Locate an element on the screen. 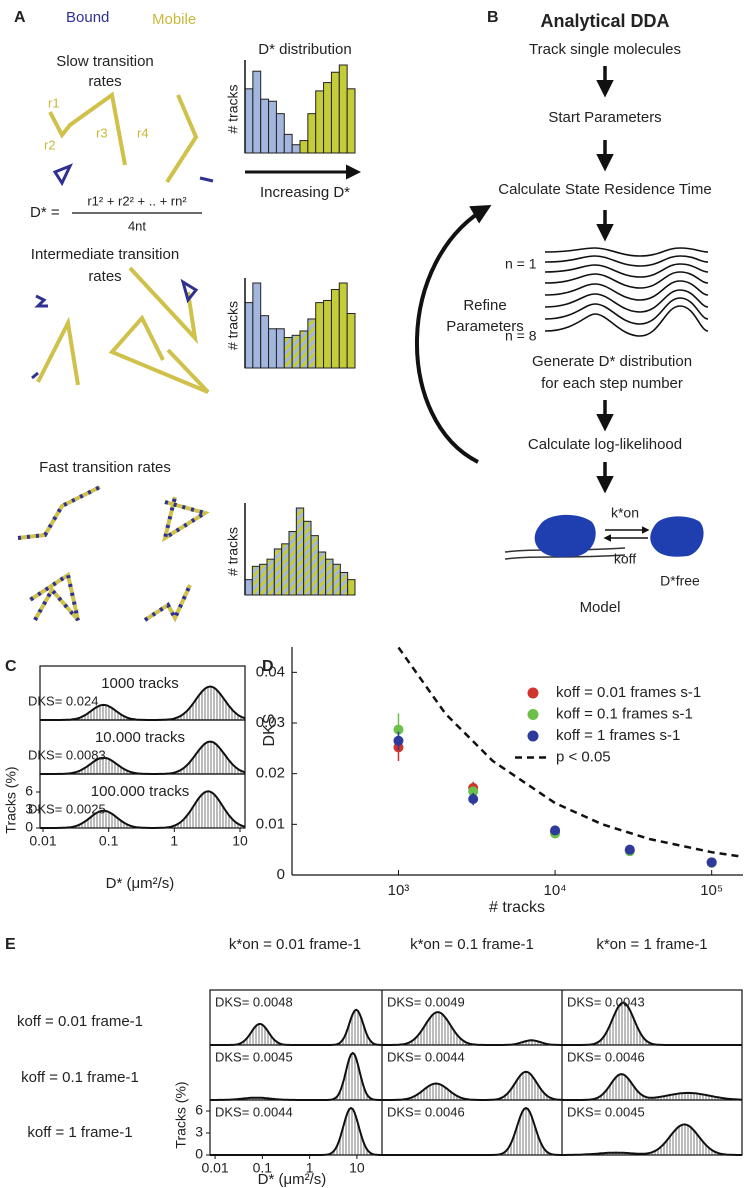  step-label: r3 is located at coordinates (102, 132).